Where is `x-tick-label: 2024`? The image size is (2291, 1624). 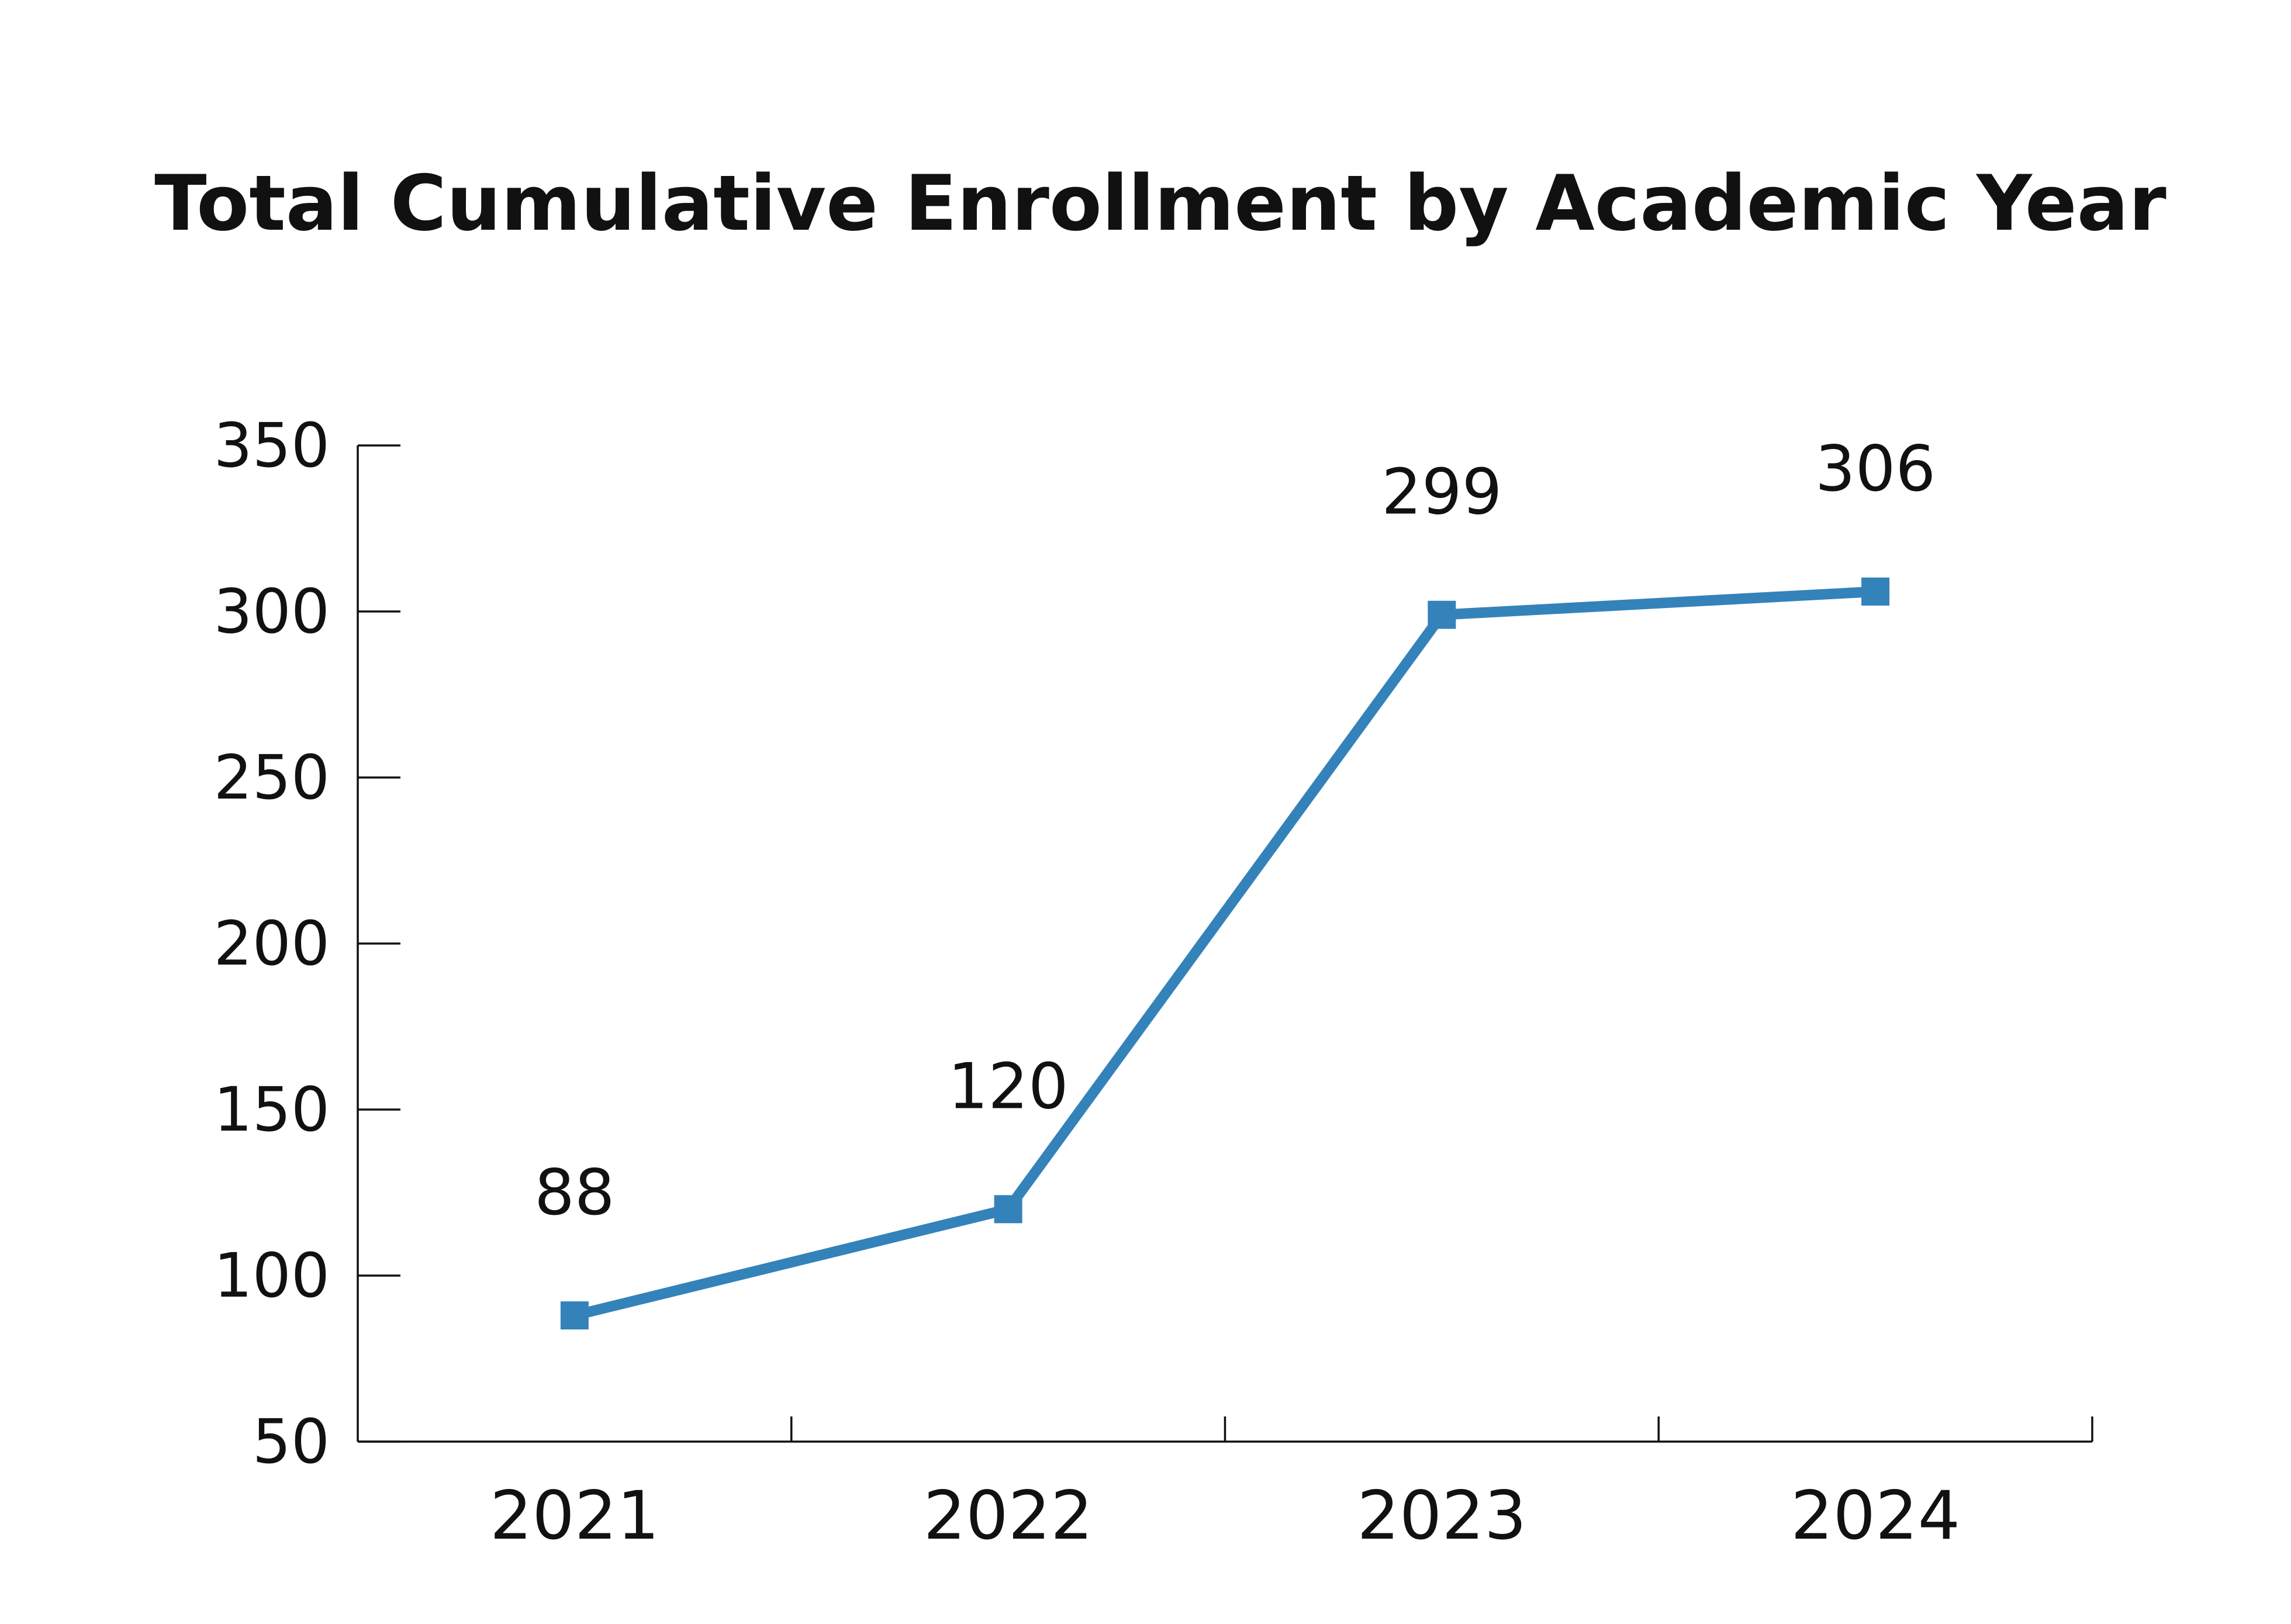
x-tick-label: 2024 is located at coordinates (1875, 1516).